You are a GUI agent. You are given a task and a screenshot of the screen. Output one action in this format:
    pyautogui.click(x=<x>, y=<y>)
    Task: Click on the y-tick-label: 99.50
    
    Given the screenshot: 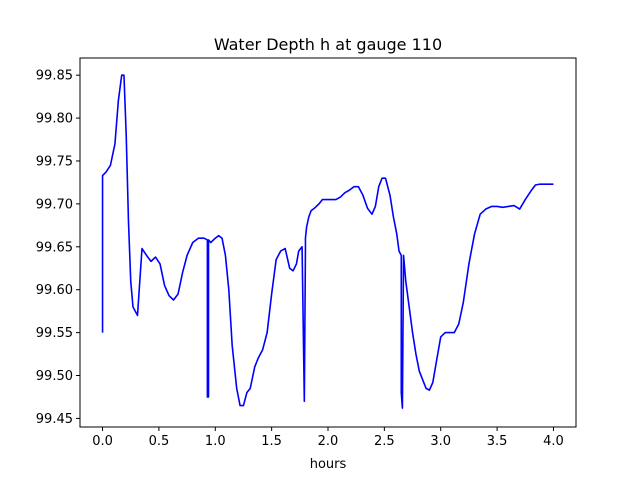 What is the action you would take?
    pyautogui.click(x=54, y=376)
    